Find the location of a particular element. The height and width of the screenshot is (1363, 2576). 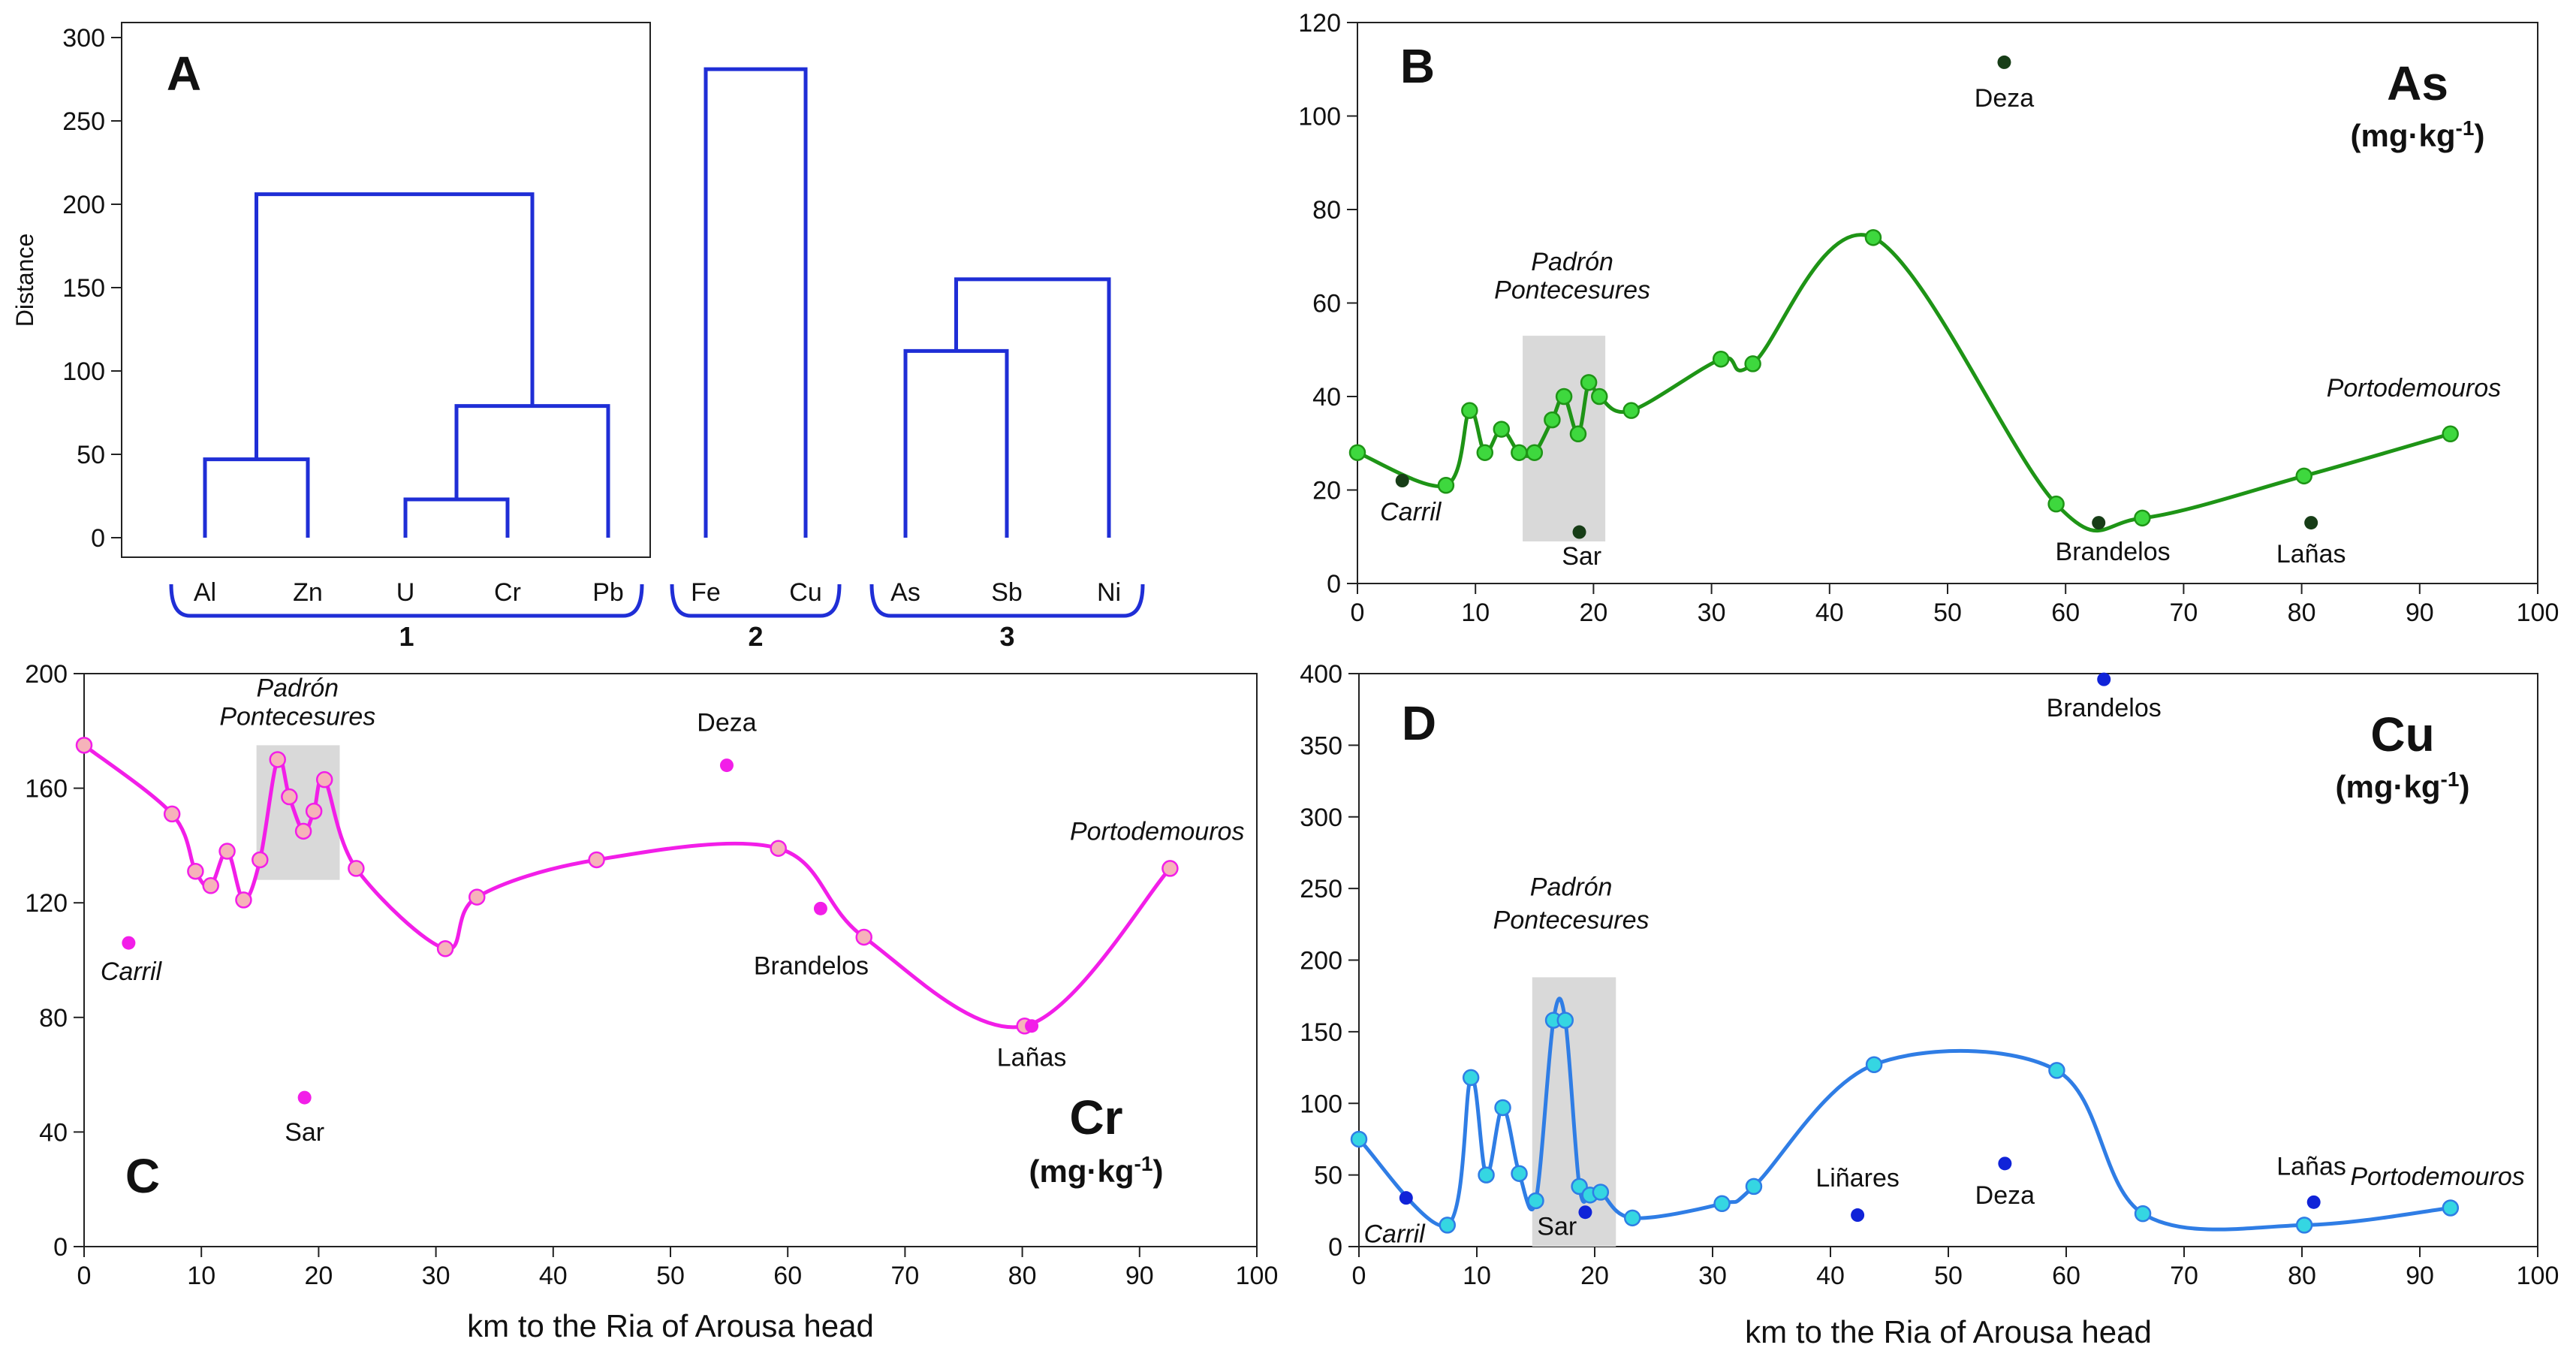

panel-d-element-label: Cu is located at coordinates (2402, 734).